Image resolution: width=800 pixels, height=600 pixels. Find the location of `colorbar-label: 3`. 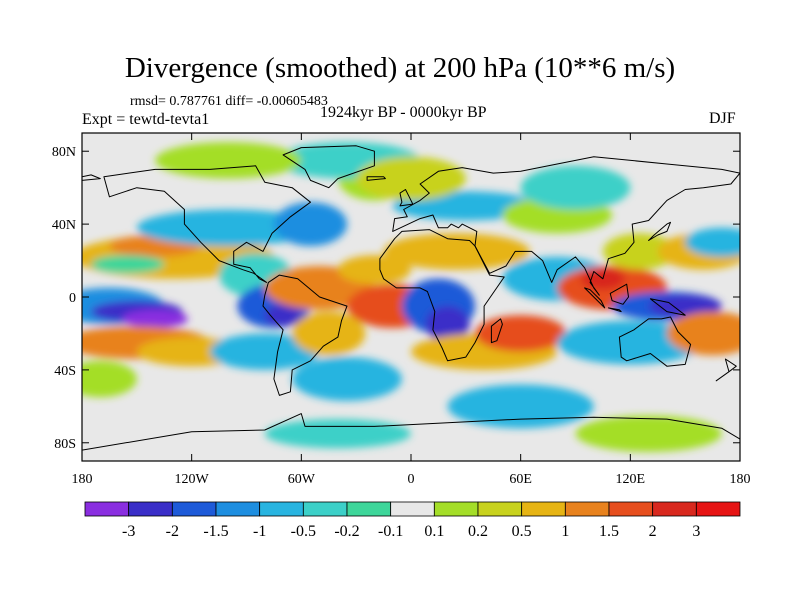

colorbar-label: 3 is located at coordinates (696, 531).